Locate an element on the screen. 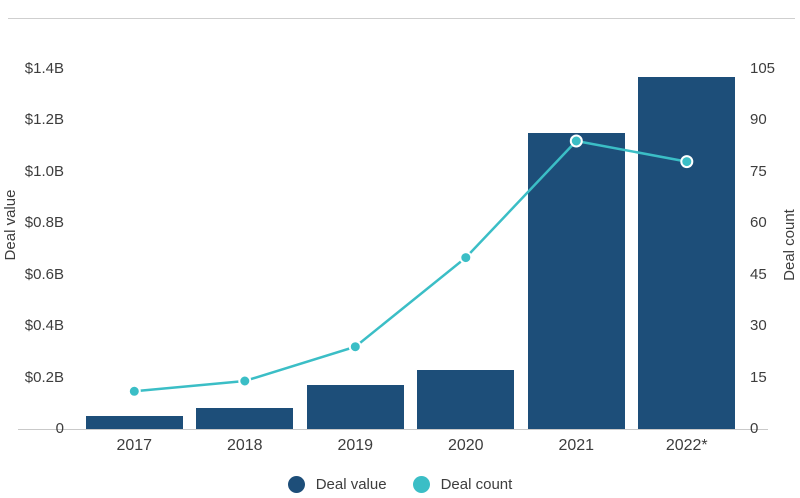  right-axis-tick-label: 45 is located at coordinates (758, 274).